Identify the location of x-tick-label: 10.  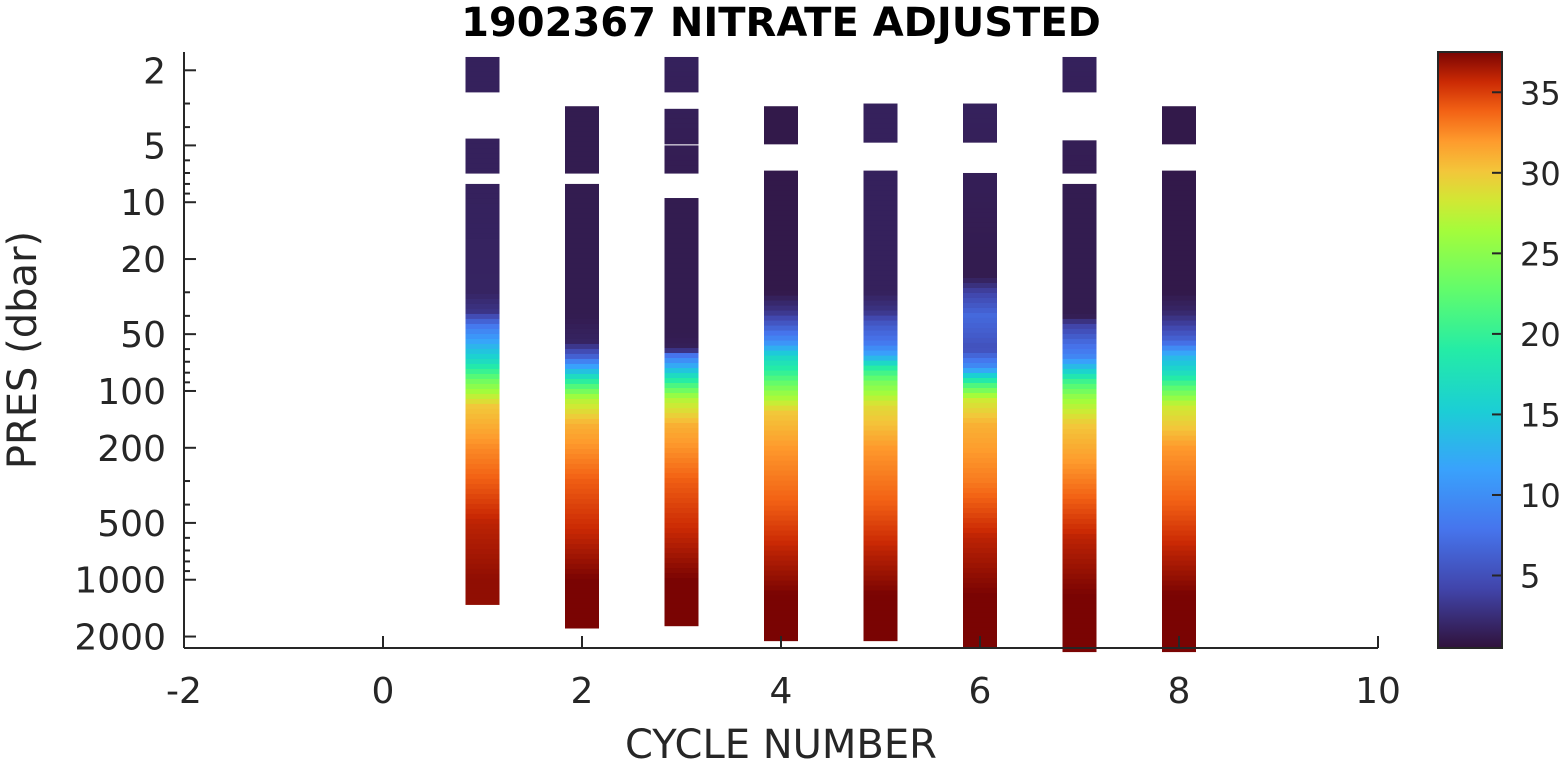
(1378, 691).